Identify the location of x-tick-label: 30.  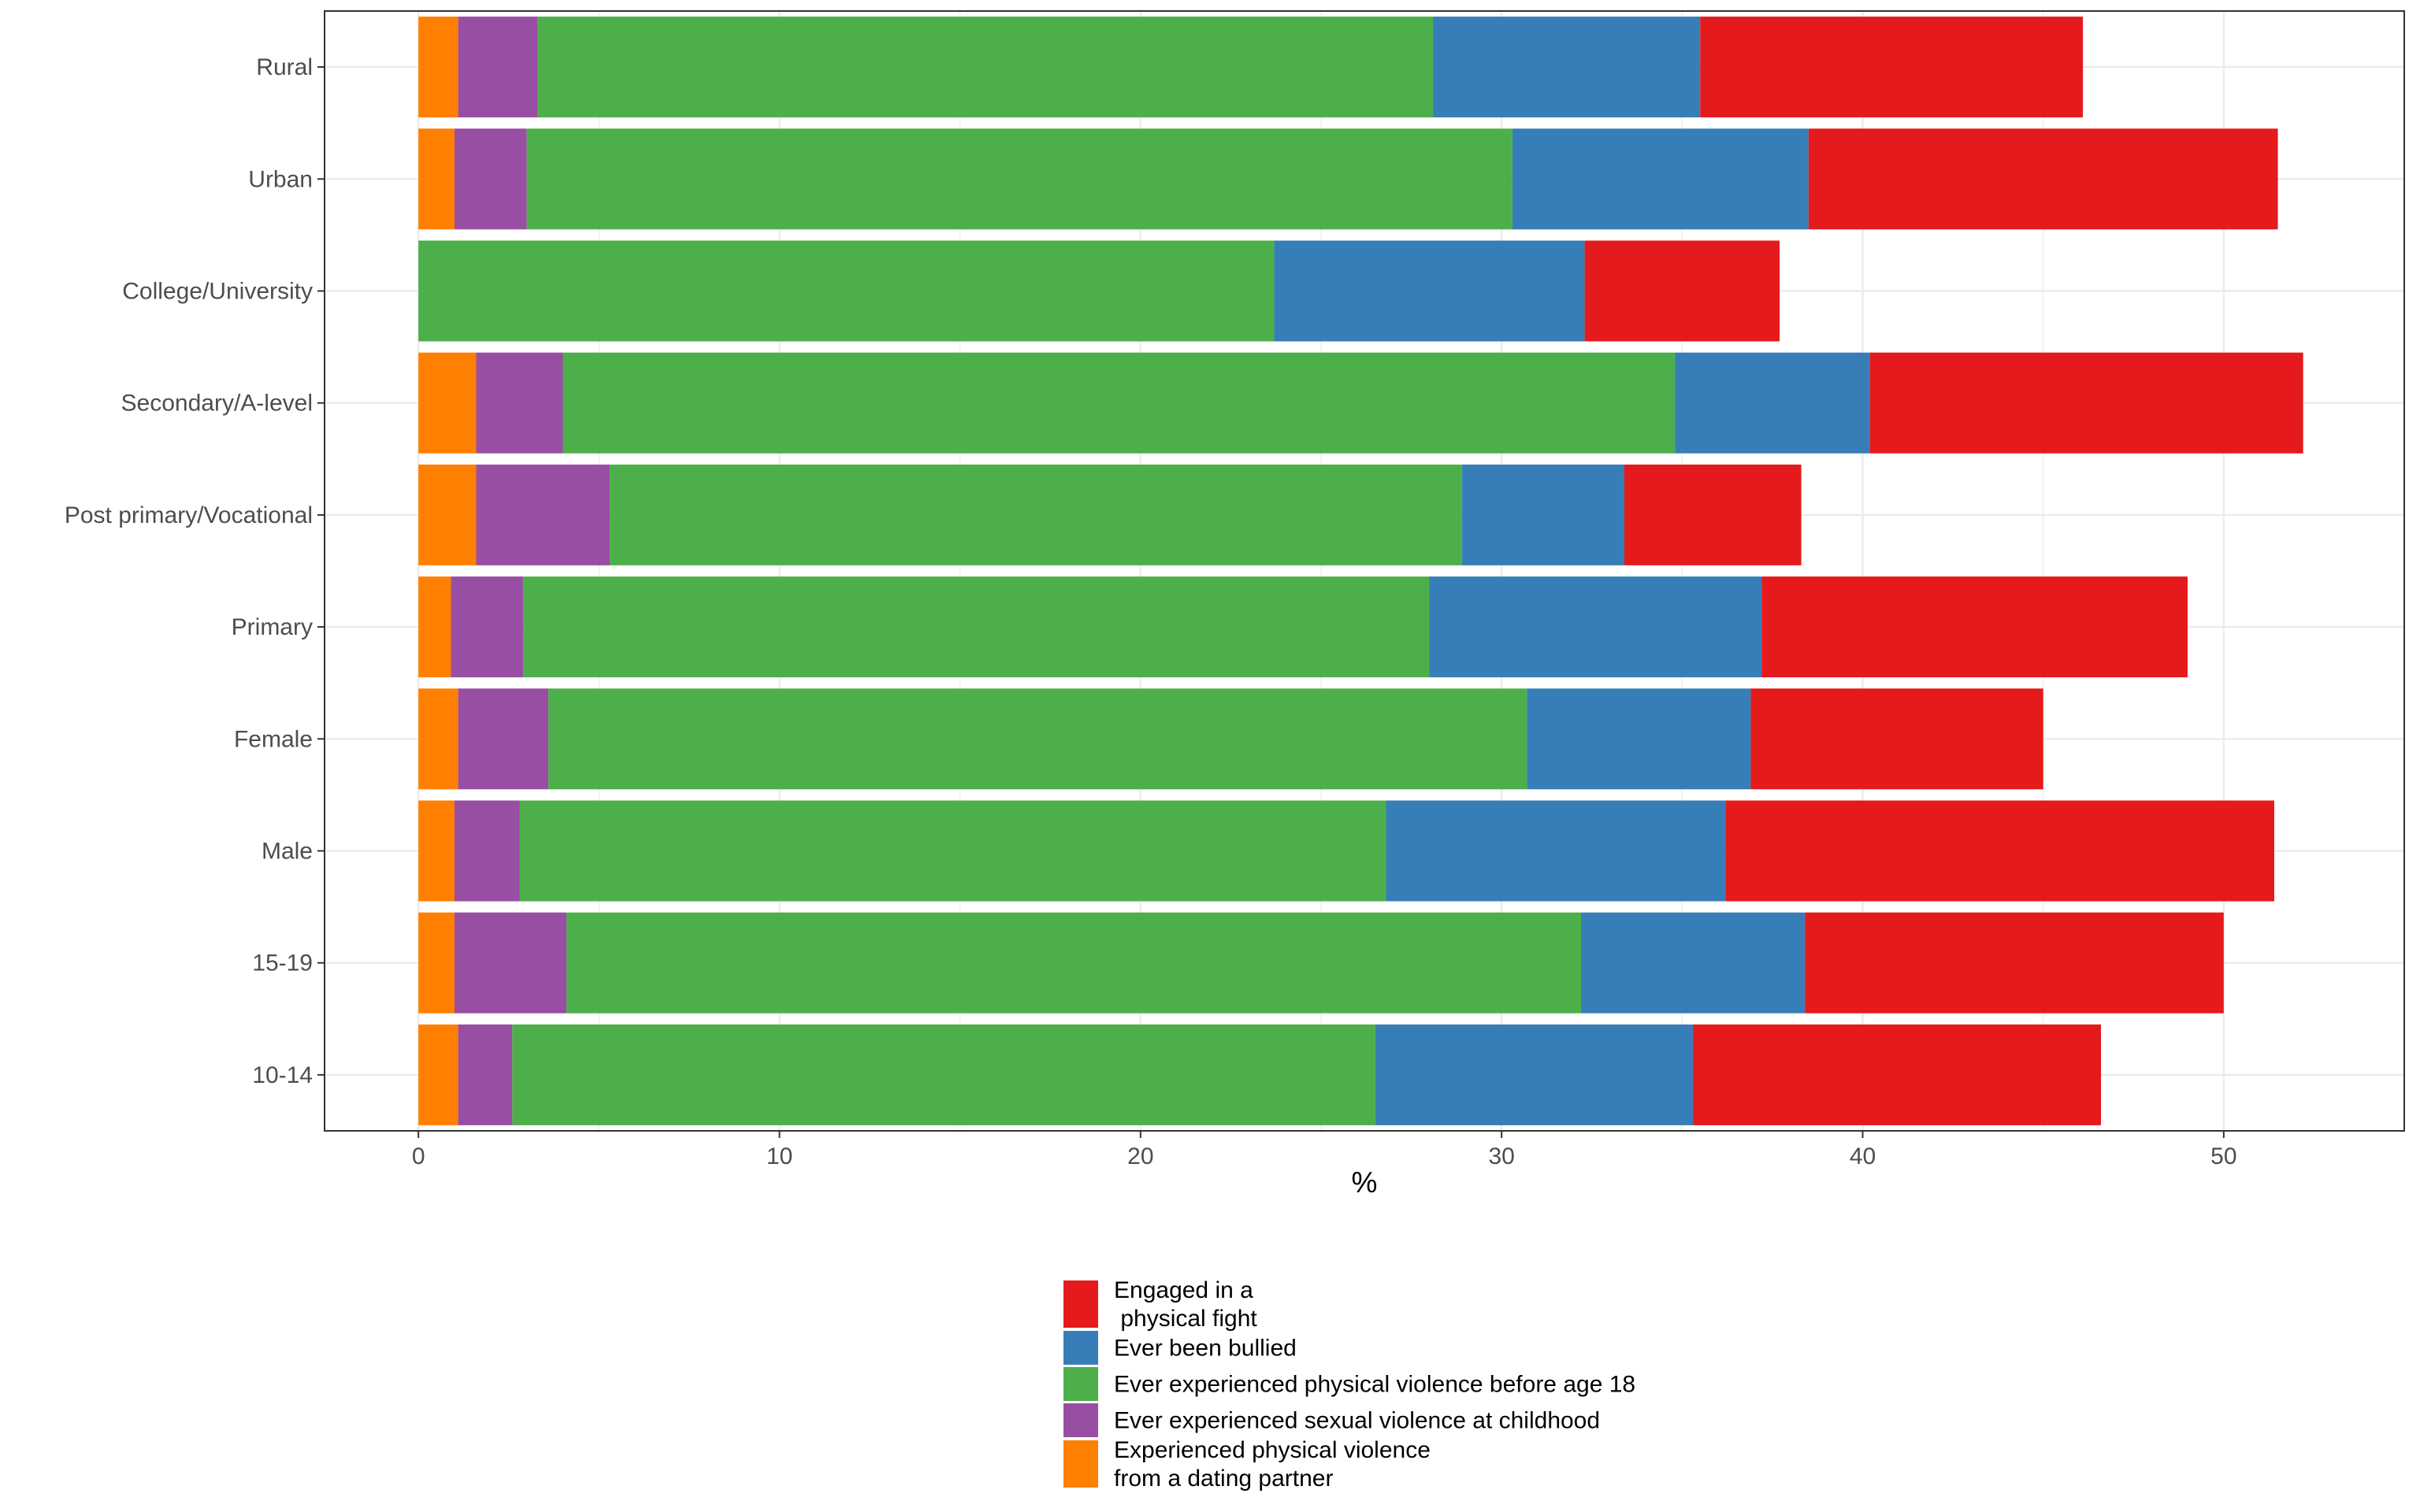
(1501, 1156).